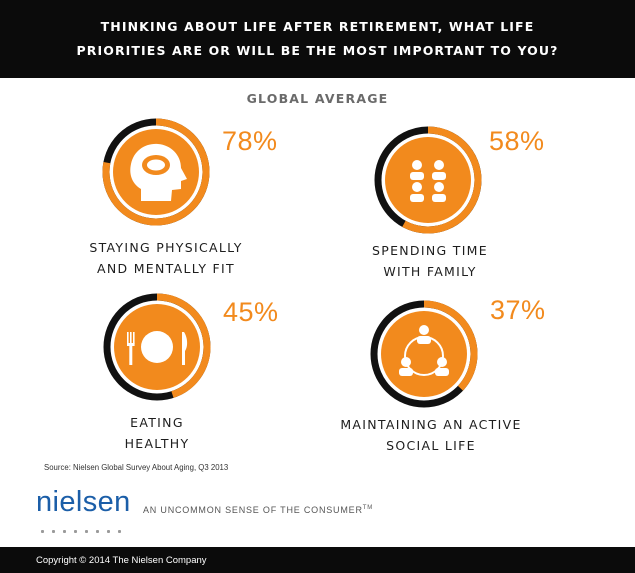 The height and width of the screenshot is (573, 635). I want to click on copyright-text: Copyright © 2014 The Nielsen Company, so click(121, 560).